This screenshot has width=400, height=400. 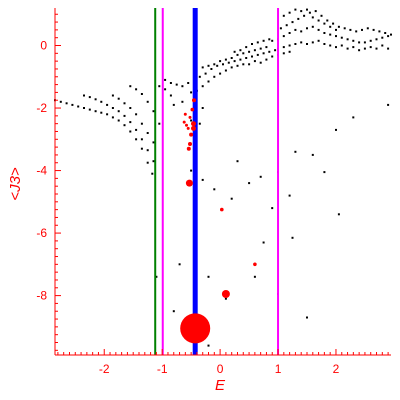 What do you see at coordinates (43, 46) in the screenshot?
I see `y-tick-label: 0` at bounding box center [43, 46].